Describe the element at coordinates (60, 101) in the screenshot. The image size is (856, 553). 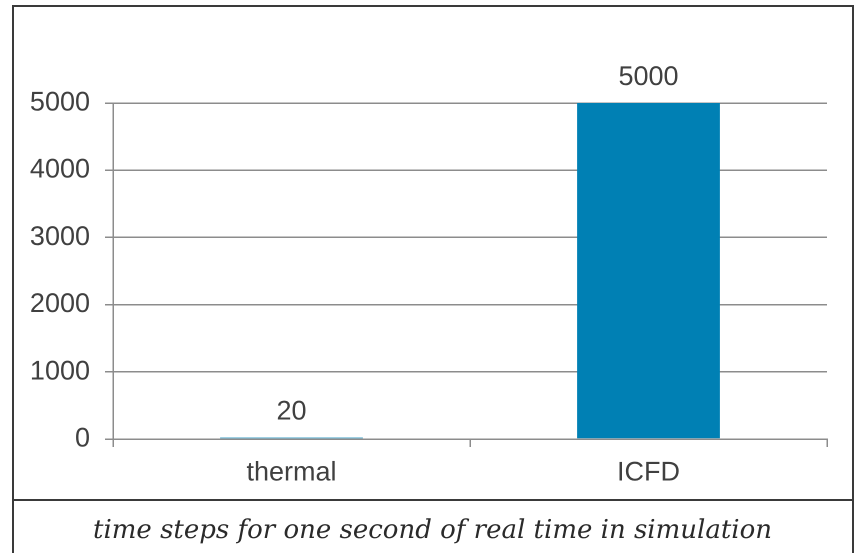
I see `y-tick-label: 5000` at that location.